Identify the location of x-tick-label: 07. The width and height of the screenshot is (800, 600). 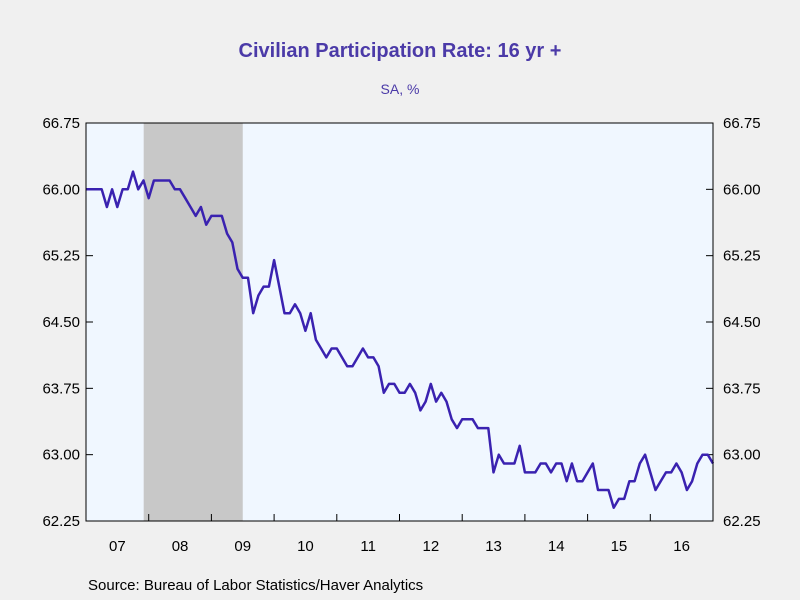
(117, 546).